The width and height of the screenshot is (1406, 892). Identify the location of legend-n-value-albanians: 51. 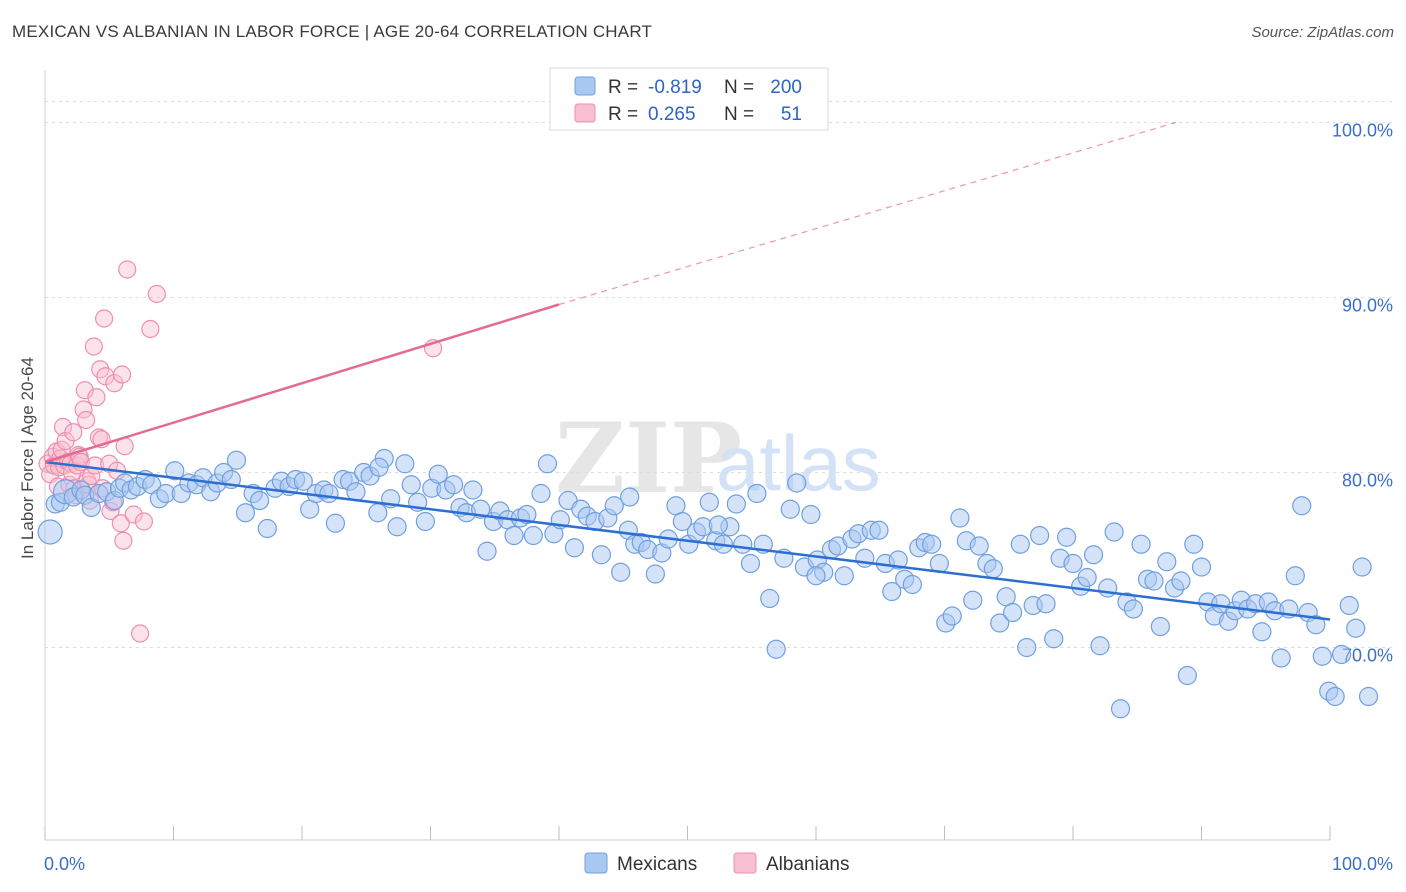
(791, 114).